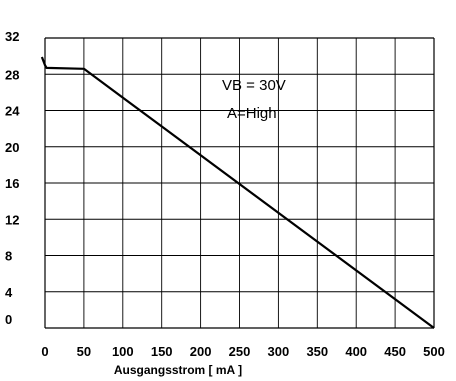  What do you see at coordinates (434, 351) in the screenshot?
I see `x-tick-label: 500` at bounding box center [434, 351].